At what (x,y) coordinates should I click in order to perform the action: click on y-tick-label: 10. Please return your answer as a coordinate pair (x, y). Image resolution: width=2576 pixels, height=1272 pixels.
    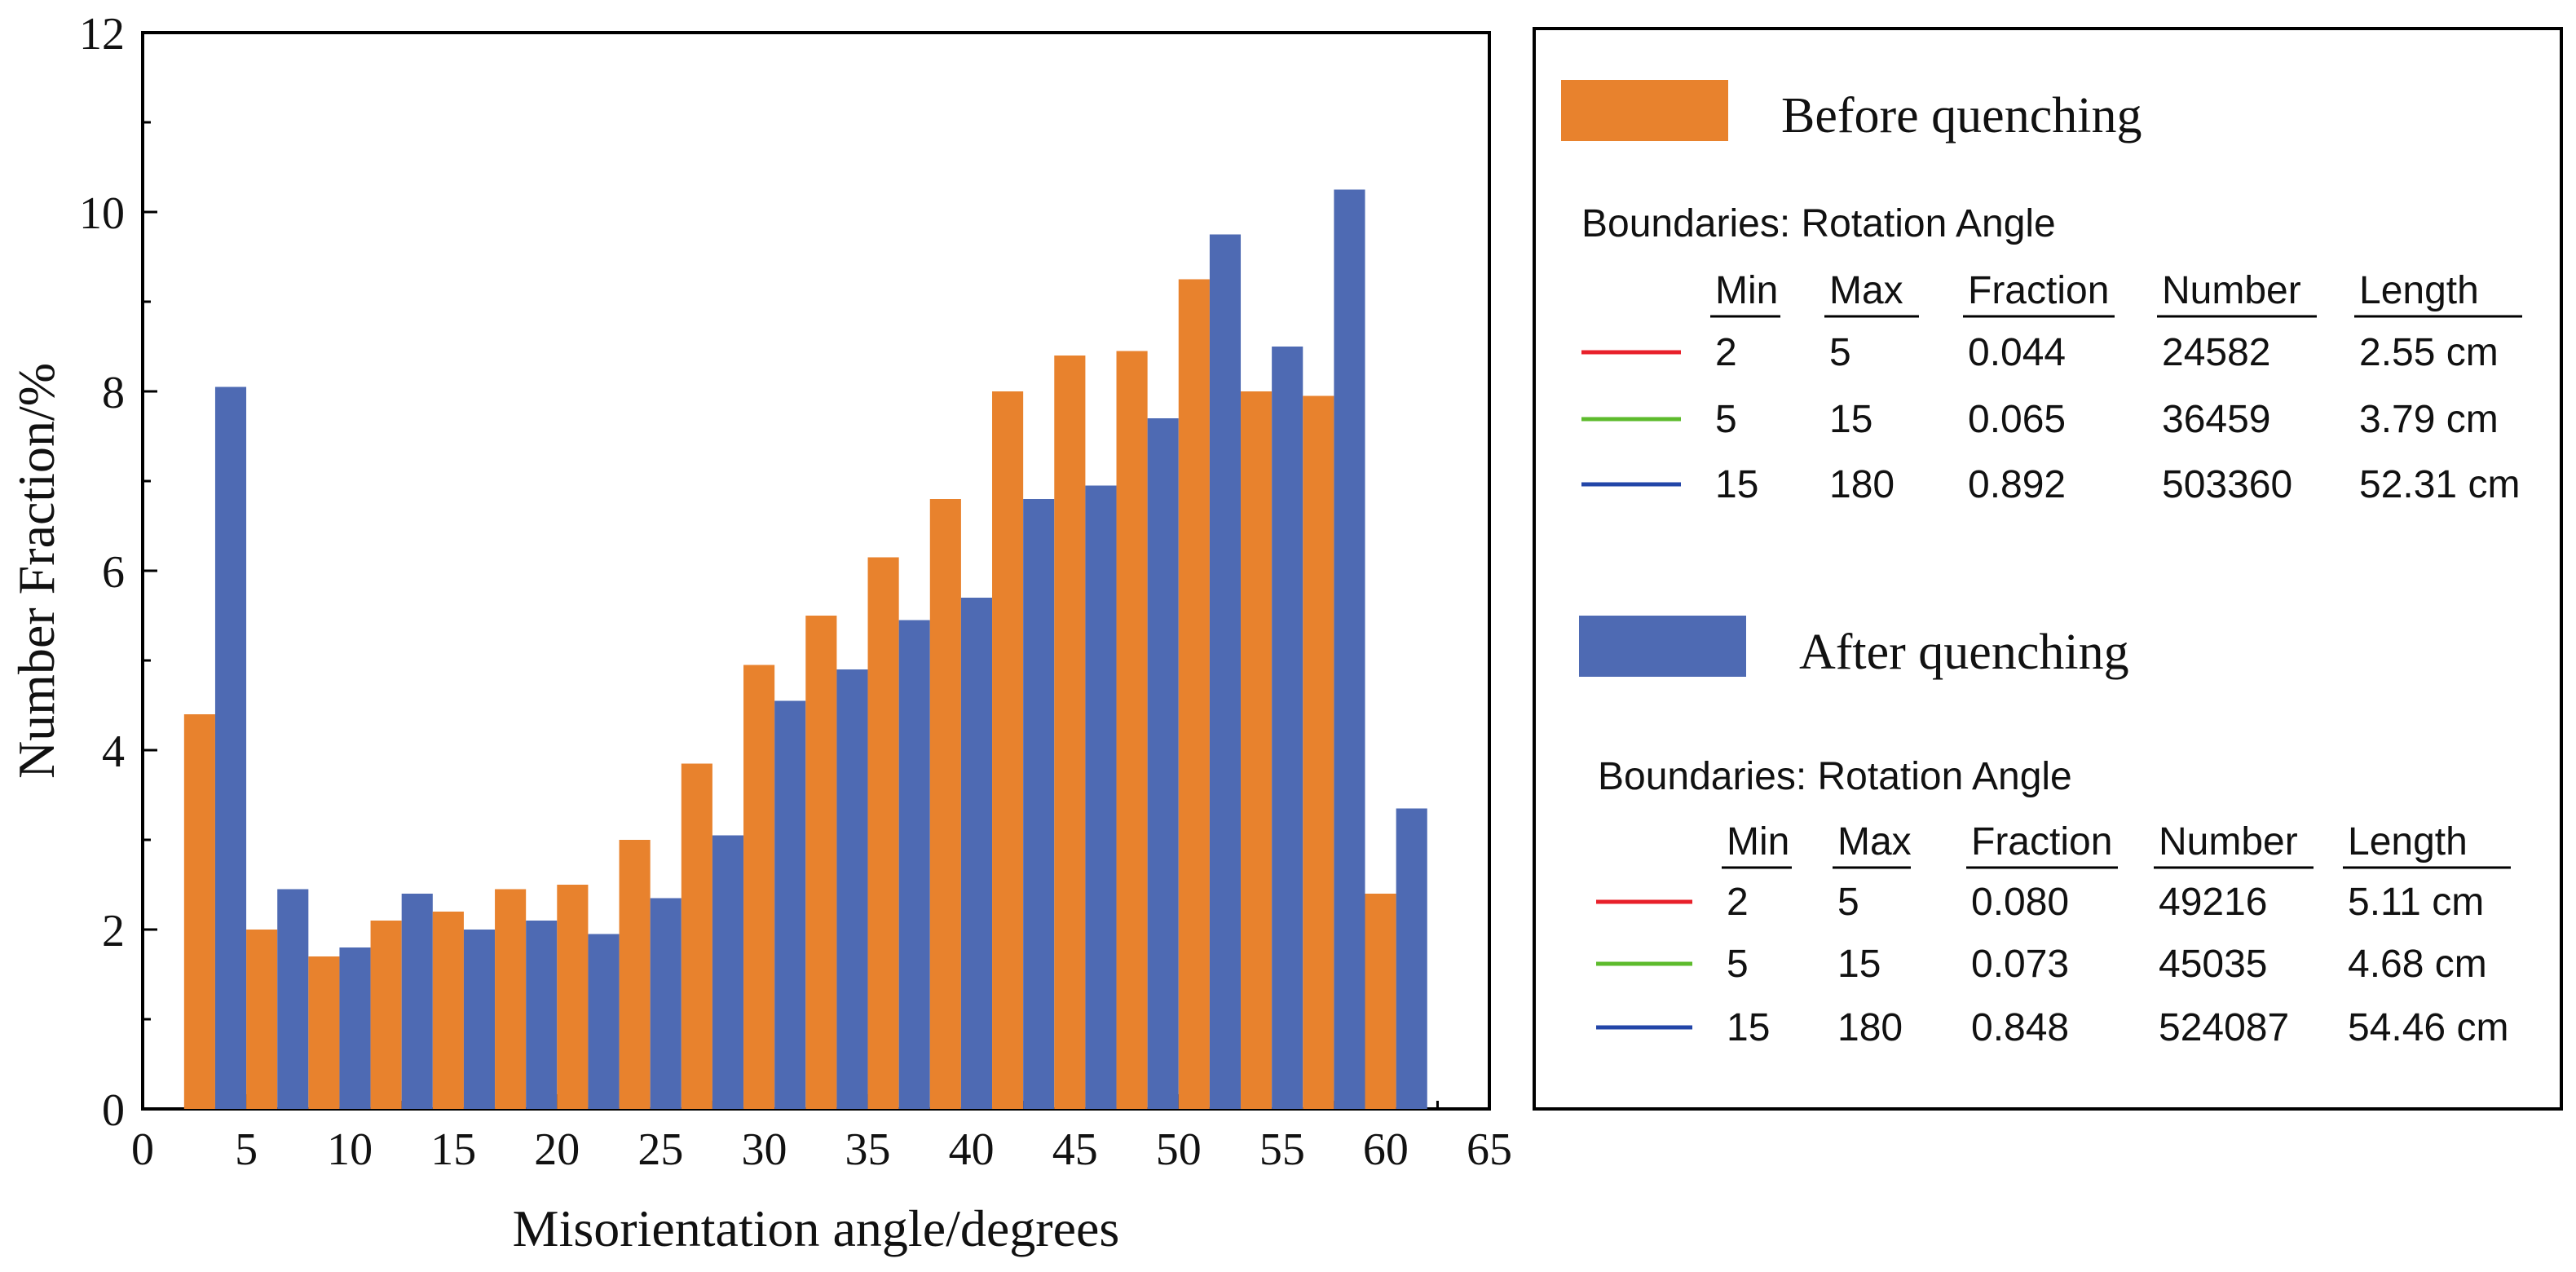
    Looking at the image, I should click on (102, 213).